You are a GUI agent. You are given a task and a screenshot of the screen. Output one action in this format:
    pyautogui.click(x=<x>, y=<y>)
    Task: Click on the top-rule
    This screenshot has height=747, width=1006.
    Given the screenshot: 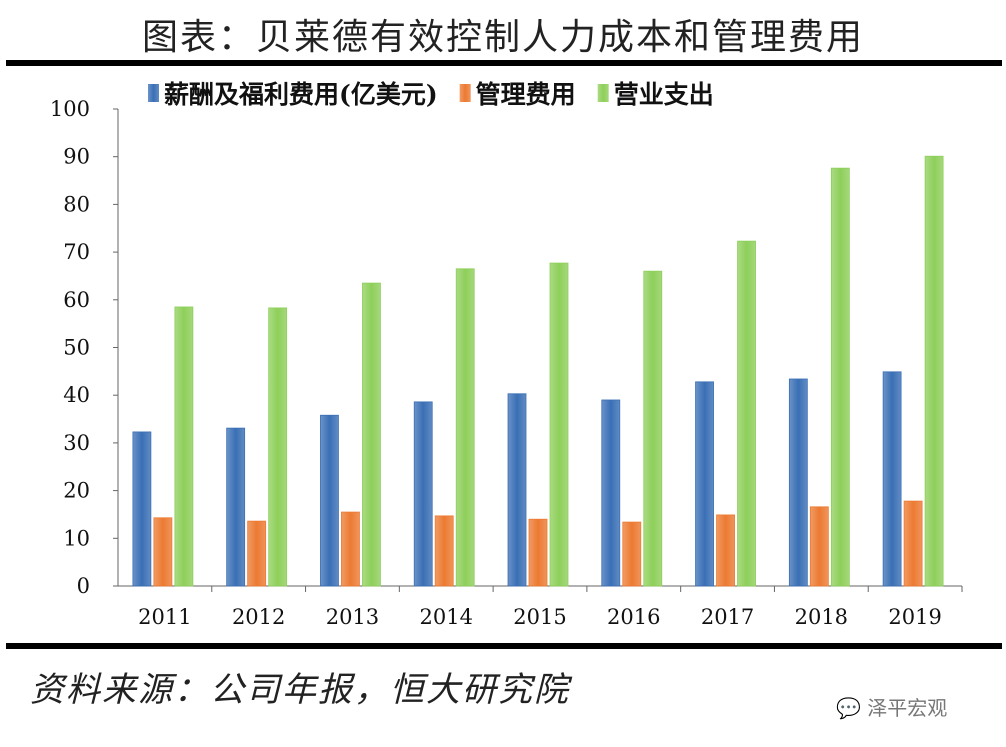 What is the action you would take?
    pyautogui.click(x=504, y=63)
    